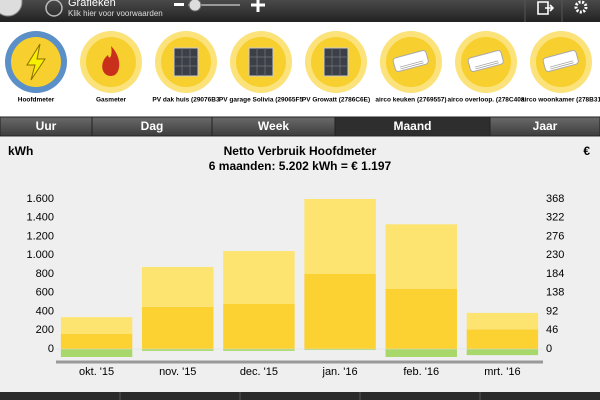  Describe the element at coordinates (96, 372) in the screenshot. I see `x-tick-label: okt. '15` at that location.